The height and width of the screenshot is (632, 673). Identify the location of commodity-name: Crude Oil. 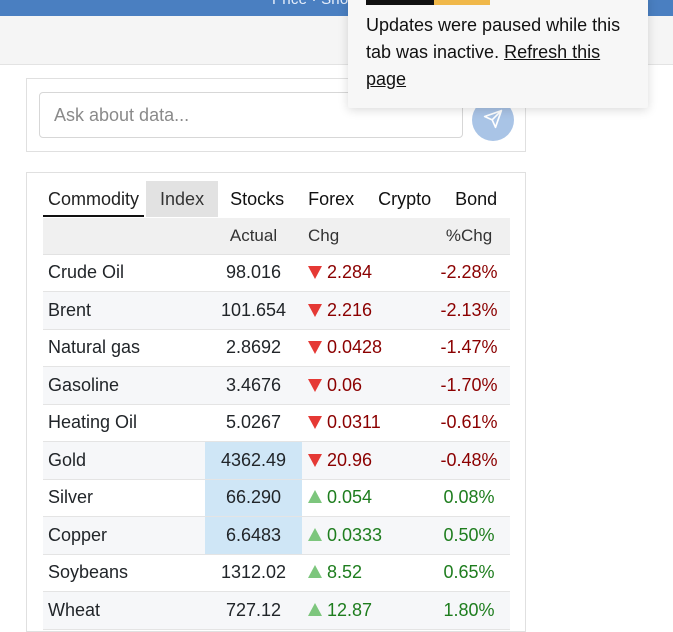
(124, 273).